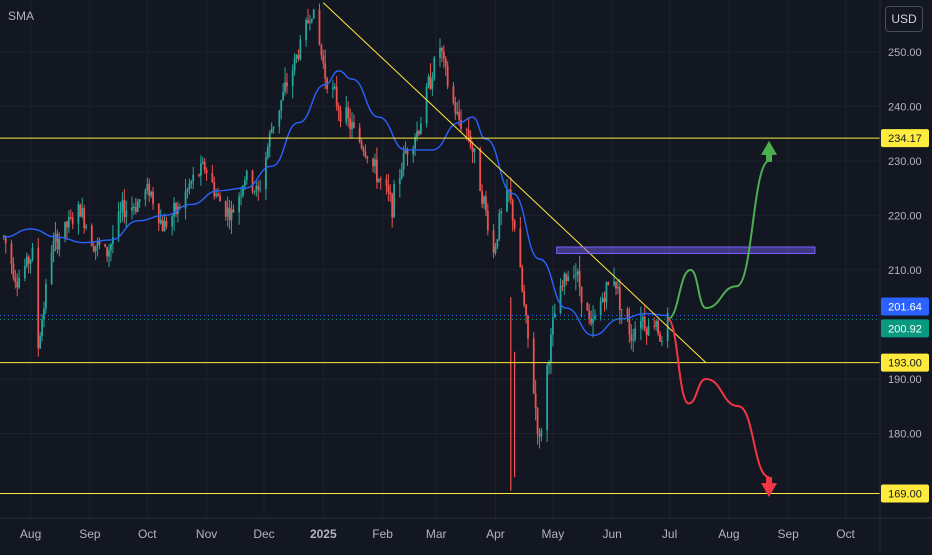 The height and width of the screenshot is (555, 932). What do you see at coordinates (769, 157) in the screenshot?
I see `bull-scenario-arrow-shaft` at bounding box center [769, 157].